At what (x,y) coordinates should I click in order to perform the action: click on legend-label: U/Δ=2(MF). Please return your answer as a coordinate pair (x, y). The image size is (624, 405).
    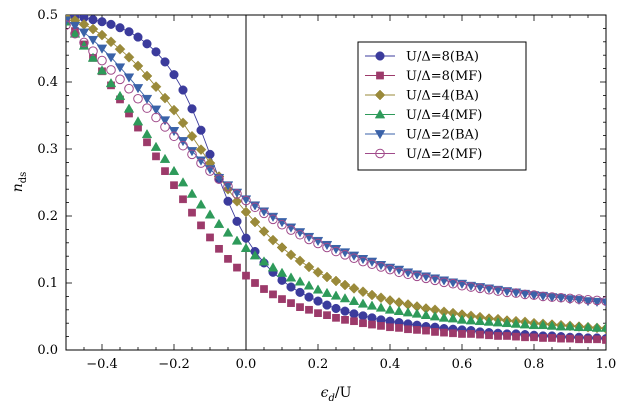
    Looking at the image, I should click on (444, 154).